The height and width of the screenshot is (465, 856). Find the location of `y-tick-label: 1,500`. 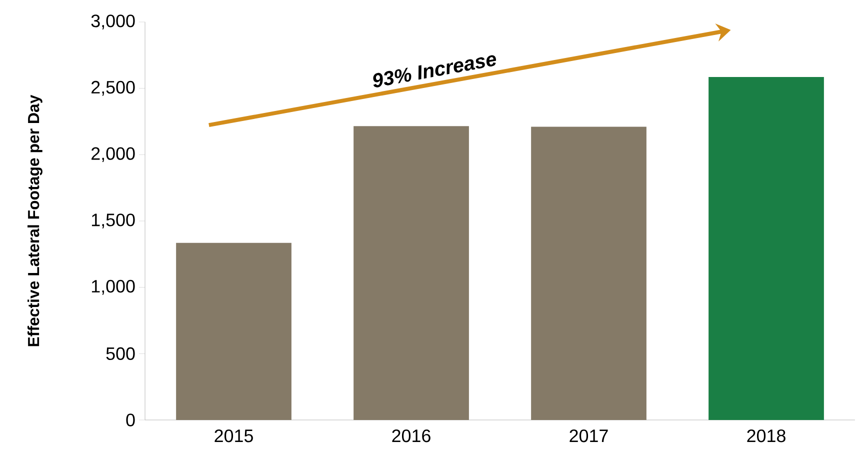

y-tick-label: 1,500 is located at coordinates (113, 221).